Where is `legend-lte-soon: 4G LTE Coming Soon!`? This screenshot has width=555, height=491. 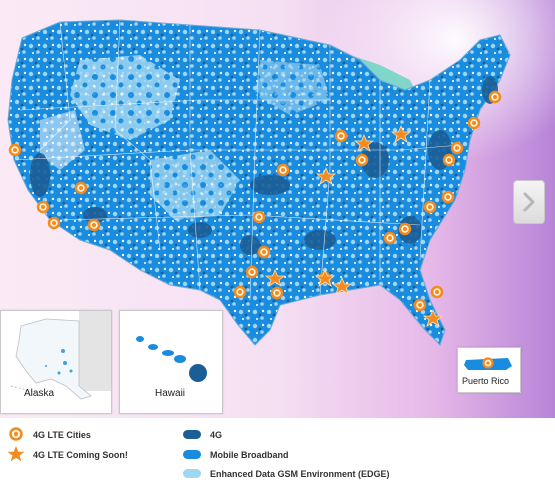 legend-lte-soon: 4G LTE Coming Soon! is located at coordinates (80, 455).